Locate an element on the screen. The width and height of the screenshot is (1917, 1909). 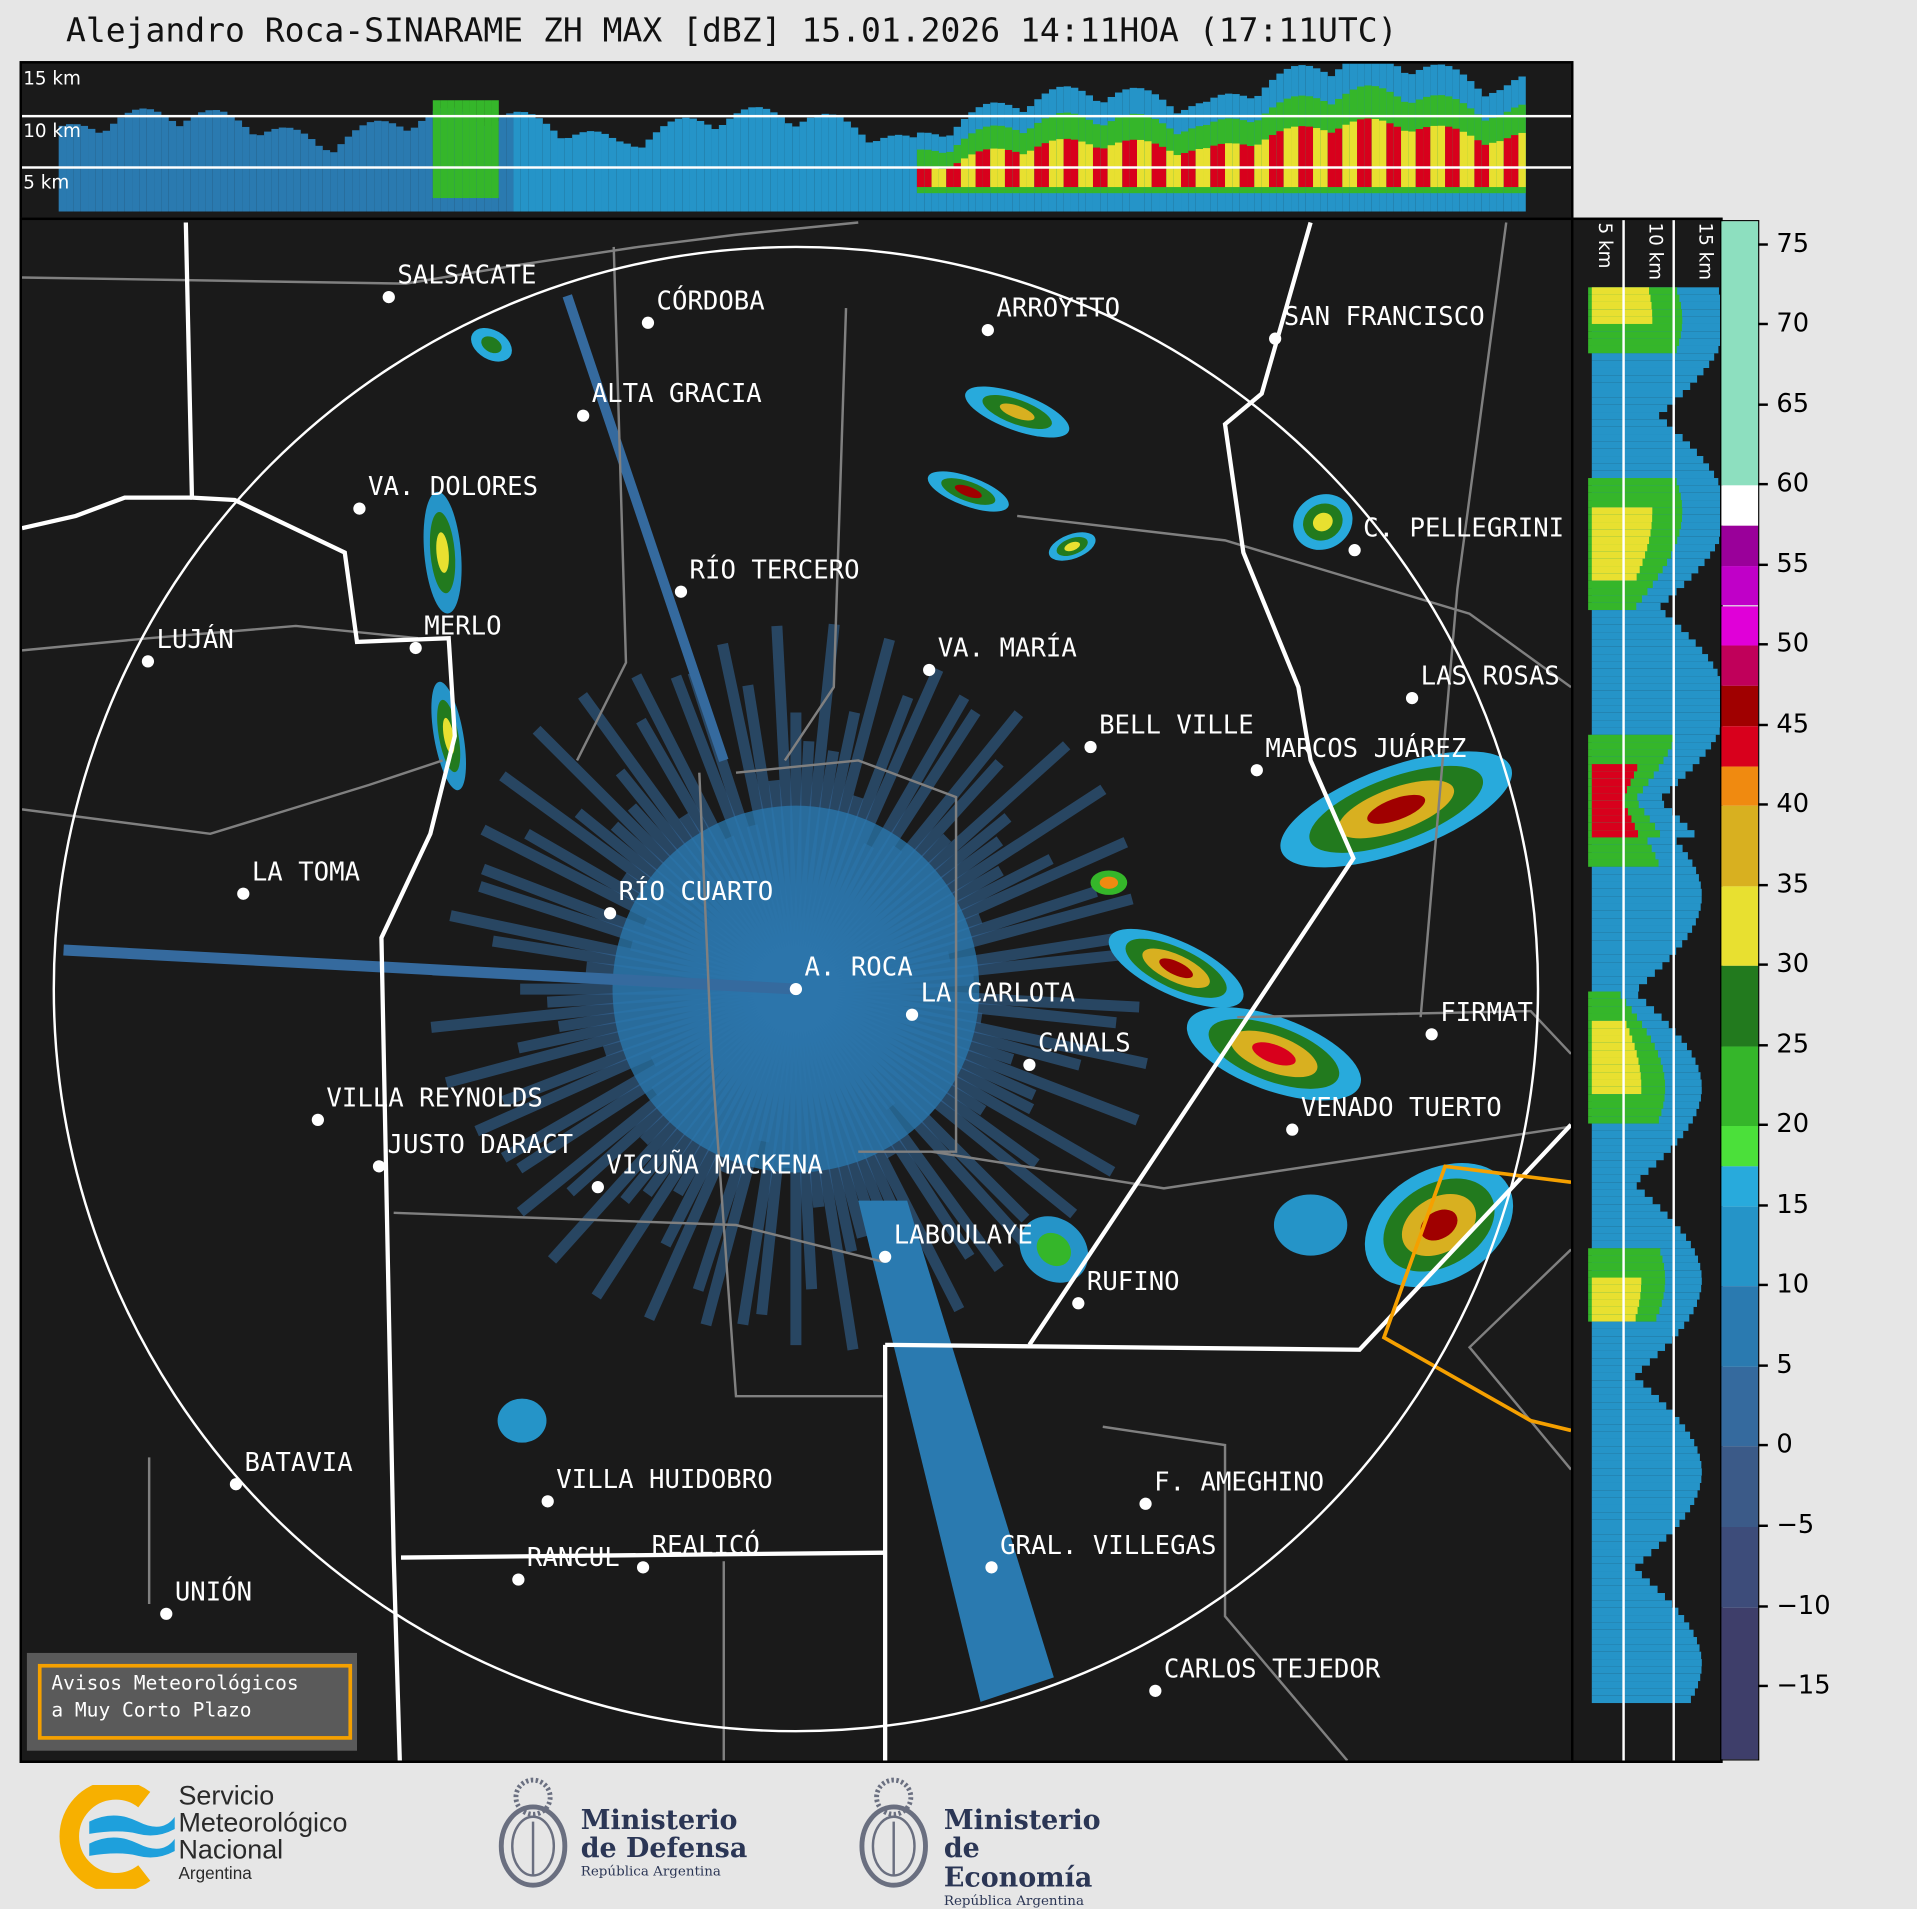
colorbar-tick-label: 50 is located at coordinates (1793, 643).